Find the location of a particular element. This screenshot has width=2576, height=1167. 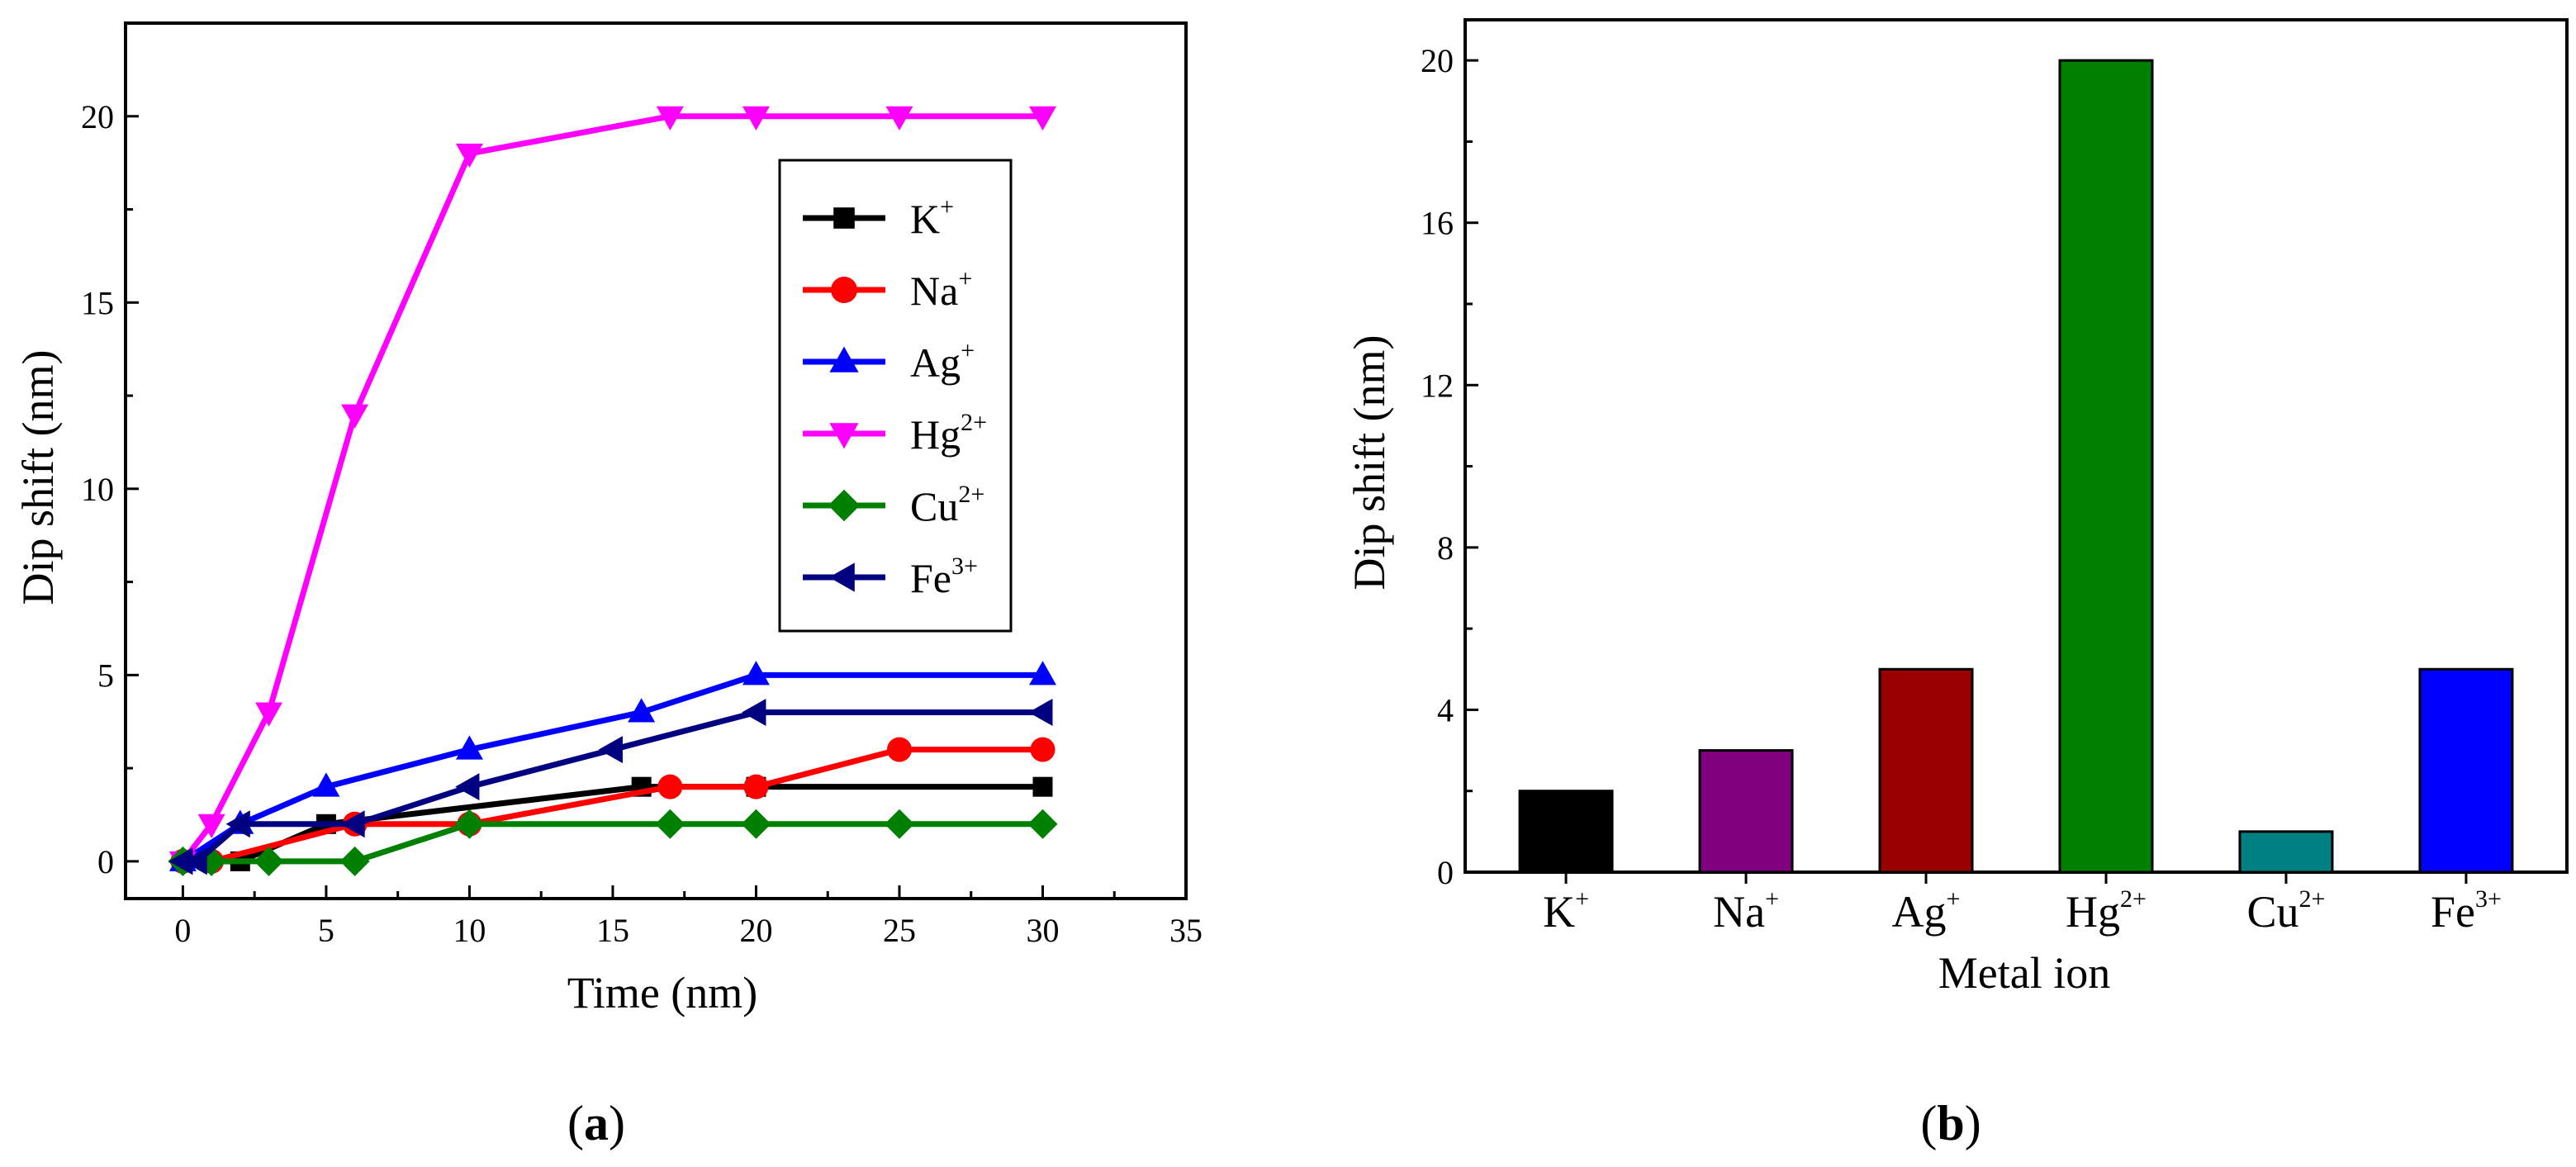

bar-cu is located at coordinates (2286, 852).